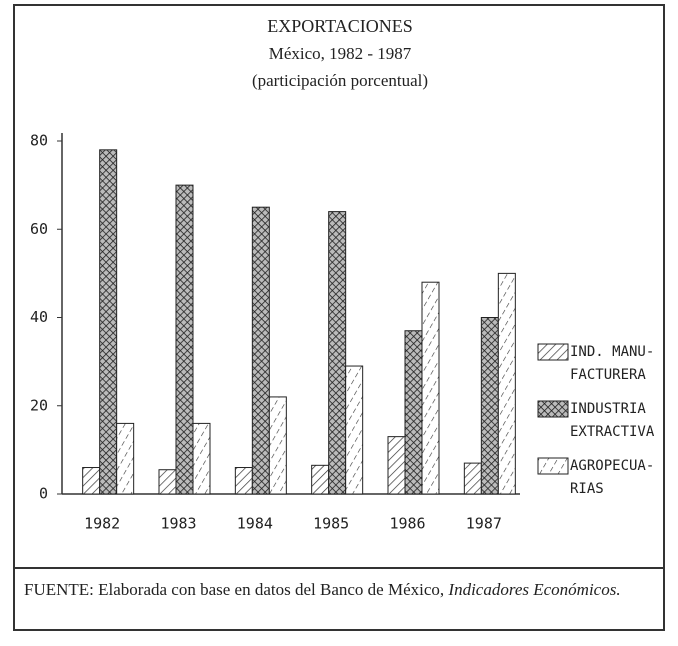 The height and width of the screenshot is (646, 678). Describe the element at coordinates (407, 524) in the screenshot. I see `x-tick-label: 1986` at that location.